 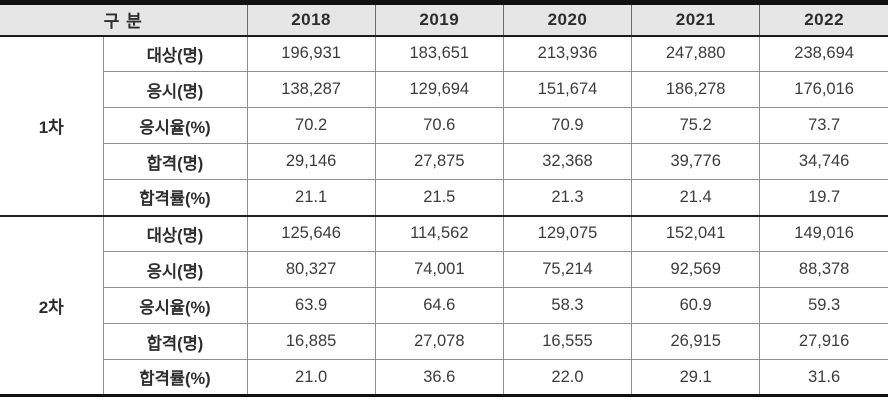 What do you see at coordinates (567, 161) in the screenshot?
I see `data-cell: 32,368` at bounding box center [567, 161].